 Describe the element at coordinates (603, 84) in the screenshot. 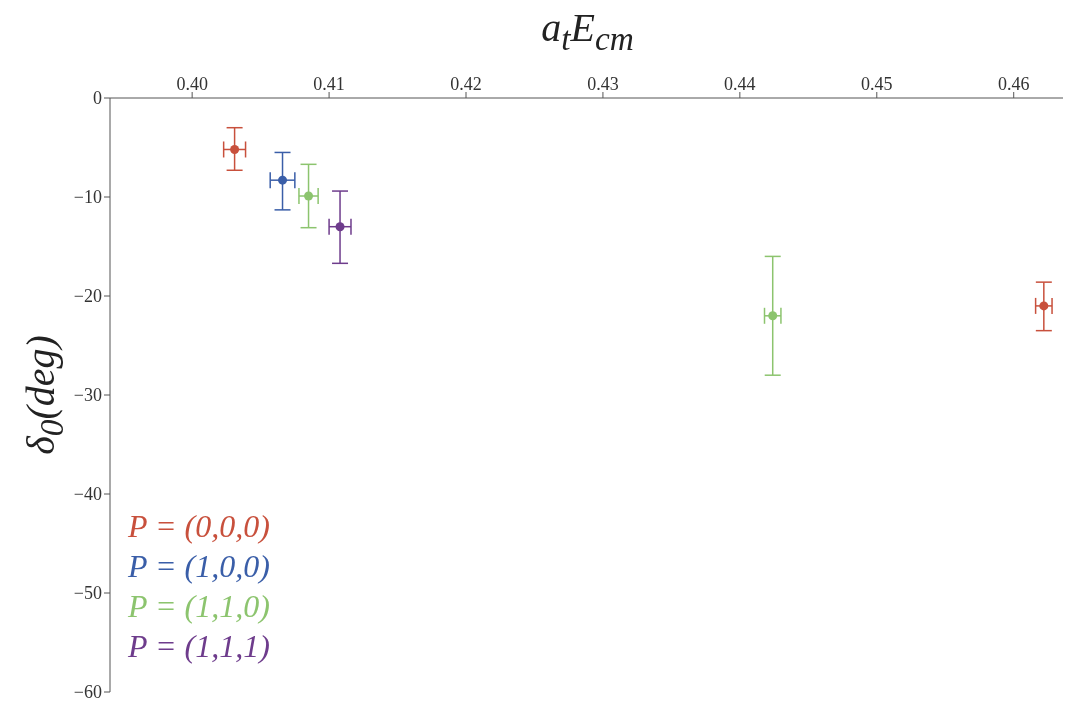

I see `x-tick-label: 0.43` at that location.